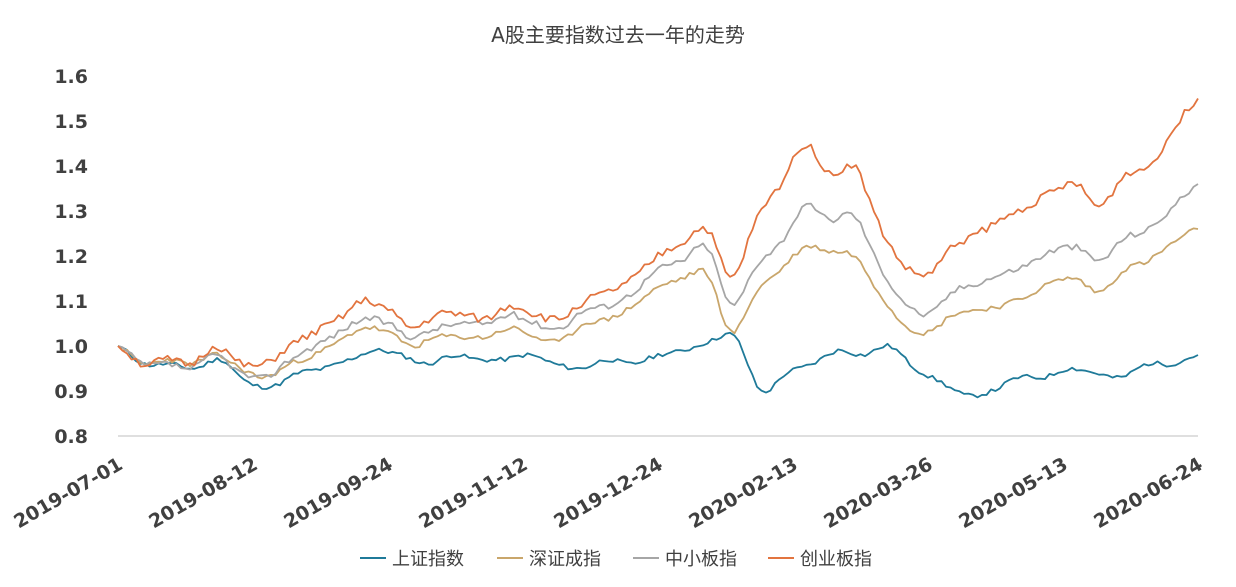 This screenshot has height=587, width=1236. What do you see at coordinates (203, 493) in the screenshot?
I see `x-tick-label: 2019-08-12` at bounding box center [203, 493].